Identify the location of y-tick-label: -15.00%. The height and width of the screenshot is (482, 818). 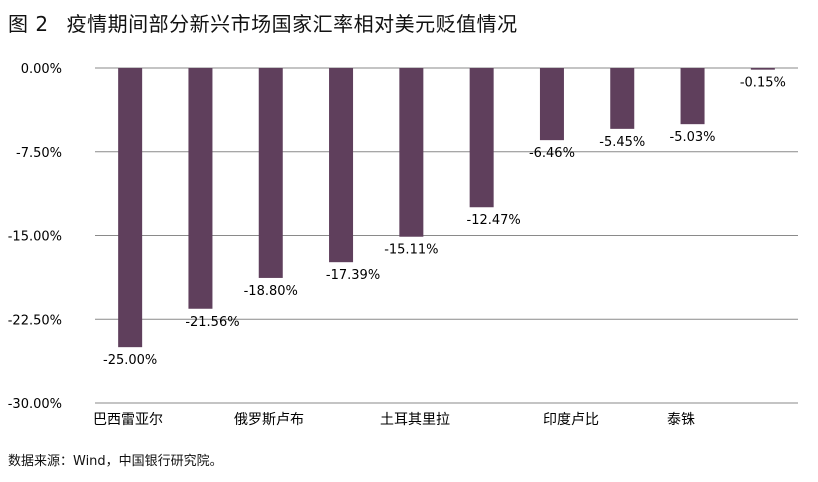
(35, 237).